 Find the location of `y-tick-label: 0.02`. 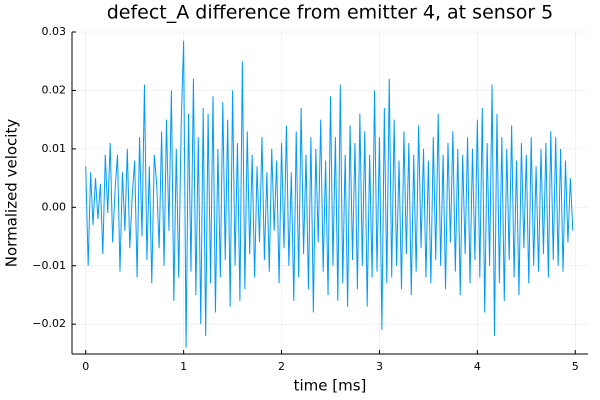

y-tick-label: 0.02 is located at coordinates (54, 89).